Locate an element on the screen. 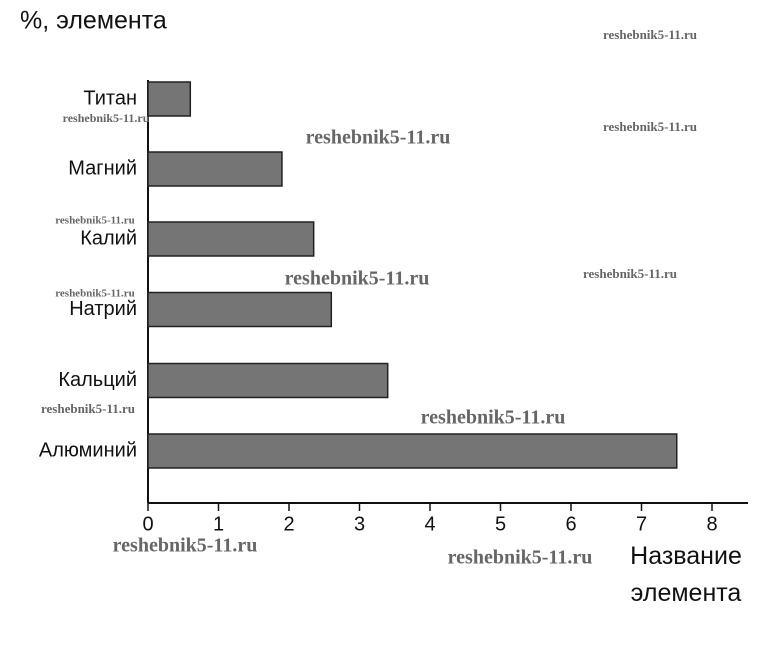 The height and width of the screenshot is (645, 767). y-tick-label: Алюминий is located at coordinates (88, 450).